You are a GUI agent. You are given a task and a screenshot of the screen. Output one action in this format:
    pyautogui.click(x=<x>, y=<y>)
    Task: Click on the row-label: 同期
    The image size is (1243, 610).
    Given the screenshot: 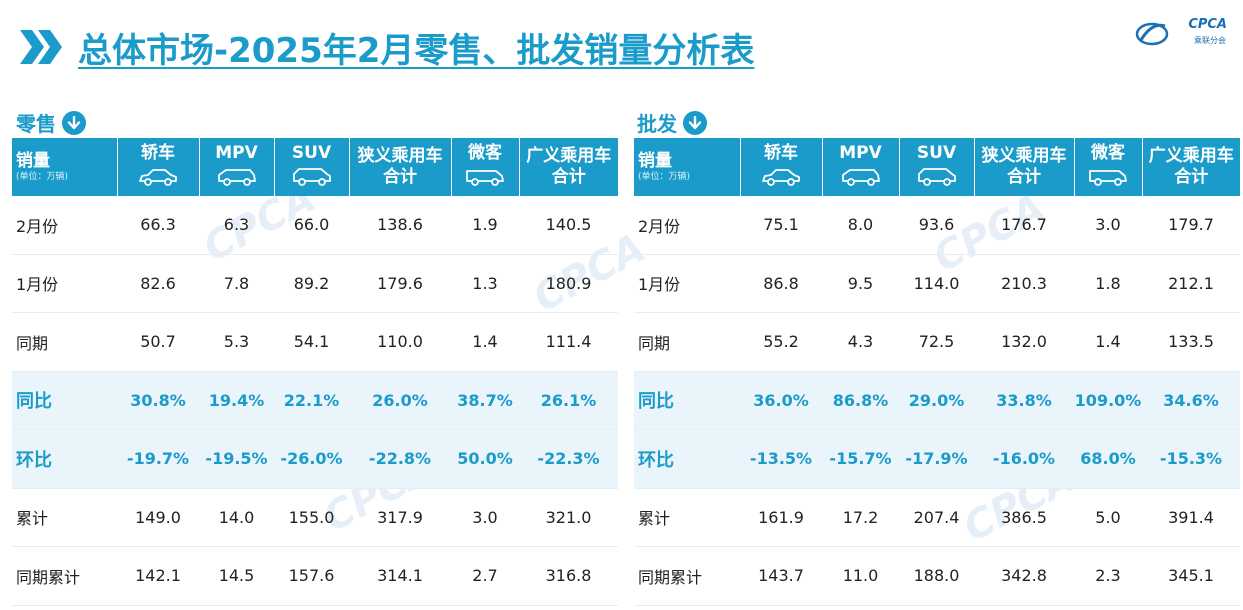 What is the action you would take?
    pyautogui.click(x=64, y=342)
    